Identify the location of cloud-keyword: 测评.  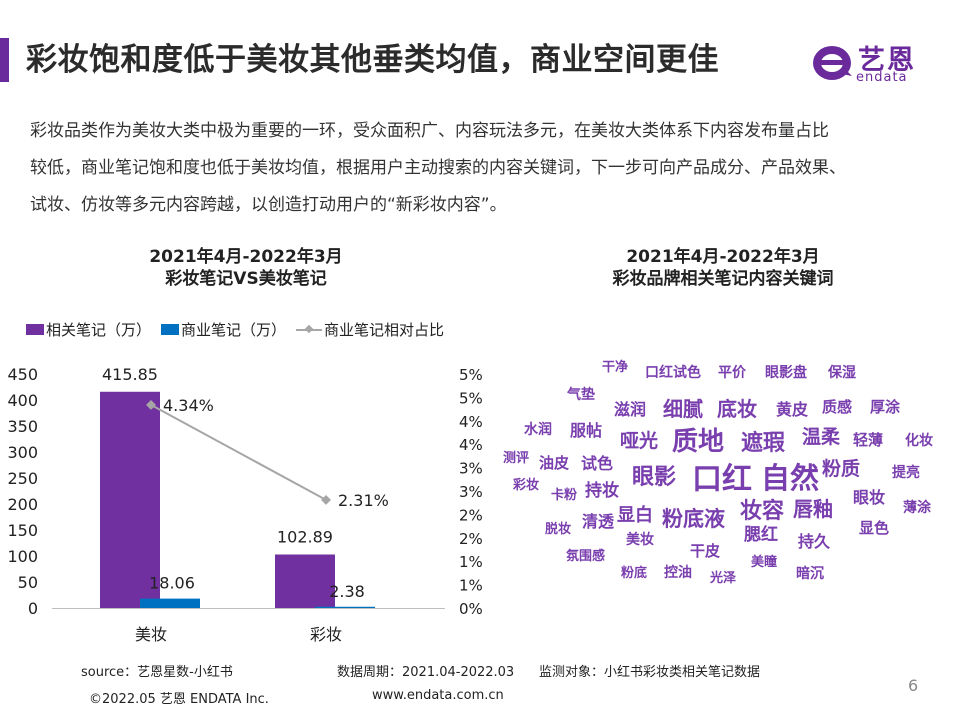
(516, 458).